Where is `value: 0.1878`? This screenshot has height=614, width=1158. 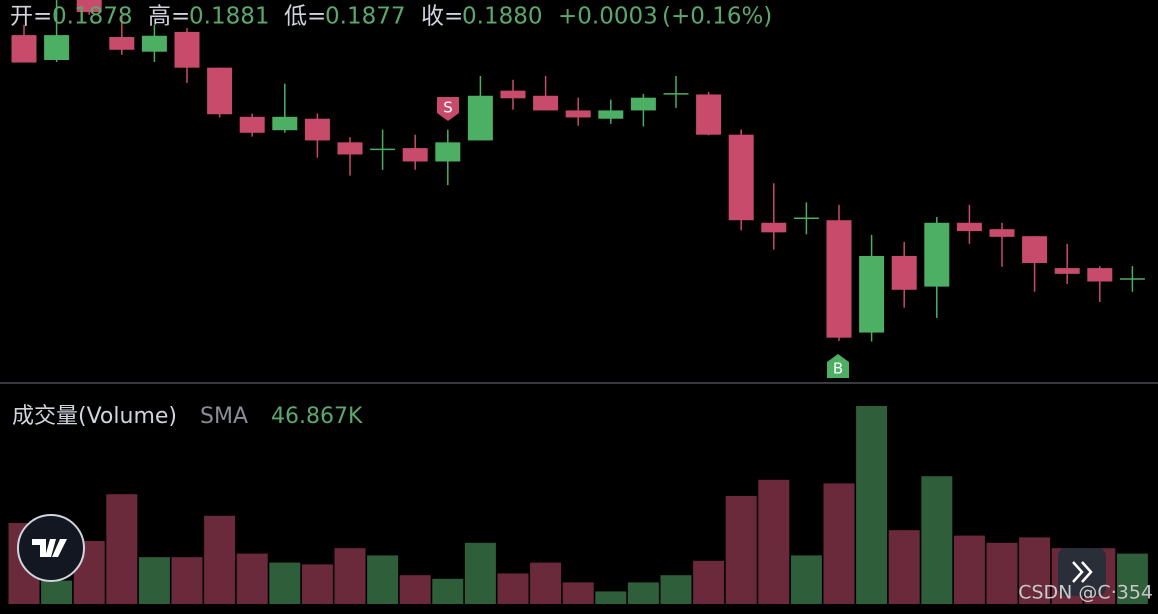 value: 0.1878 is located at coordinates (92, 17).